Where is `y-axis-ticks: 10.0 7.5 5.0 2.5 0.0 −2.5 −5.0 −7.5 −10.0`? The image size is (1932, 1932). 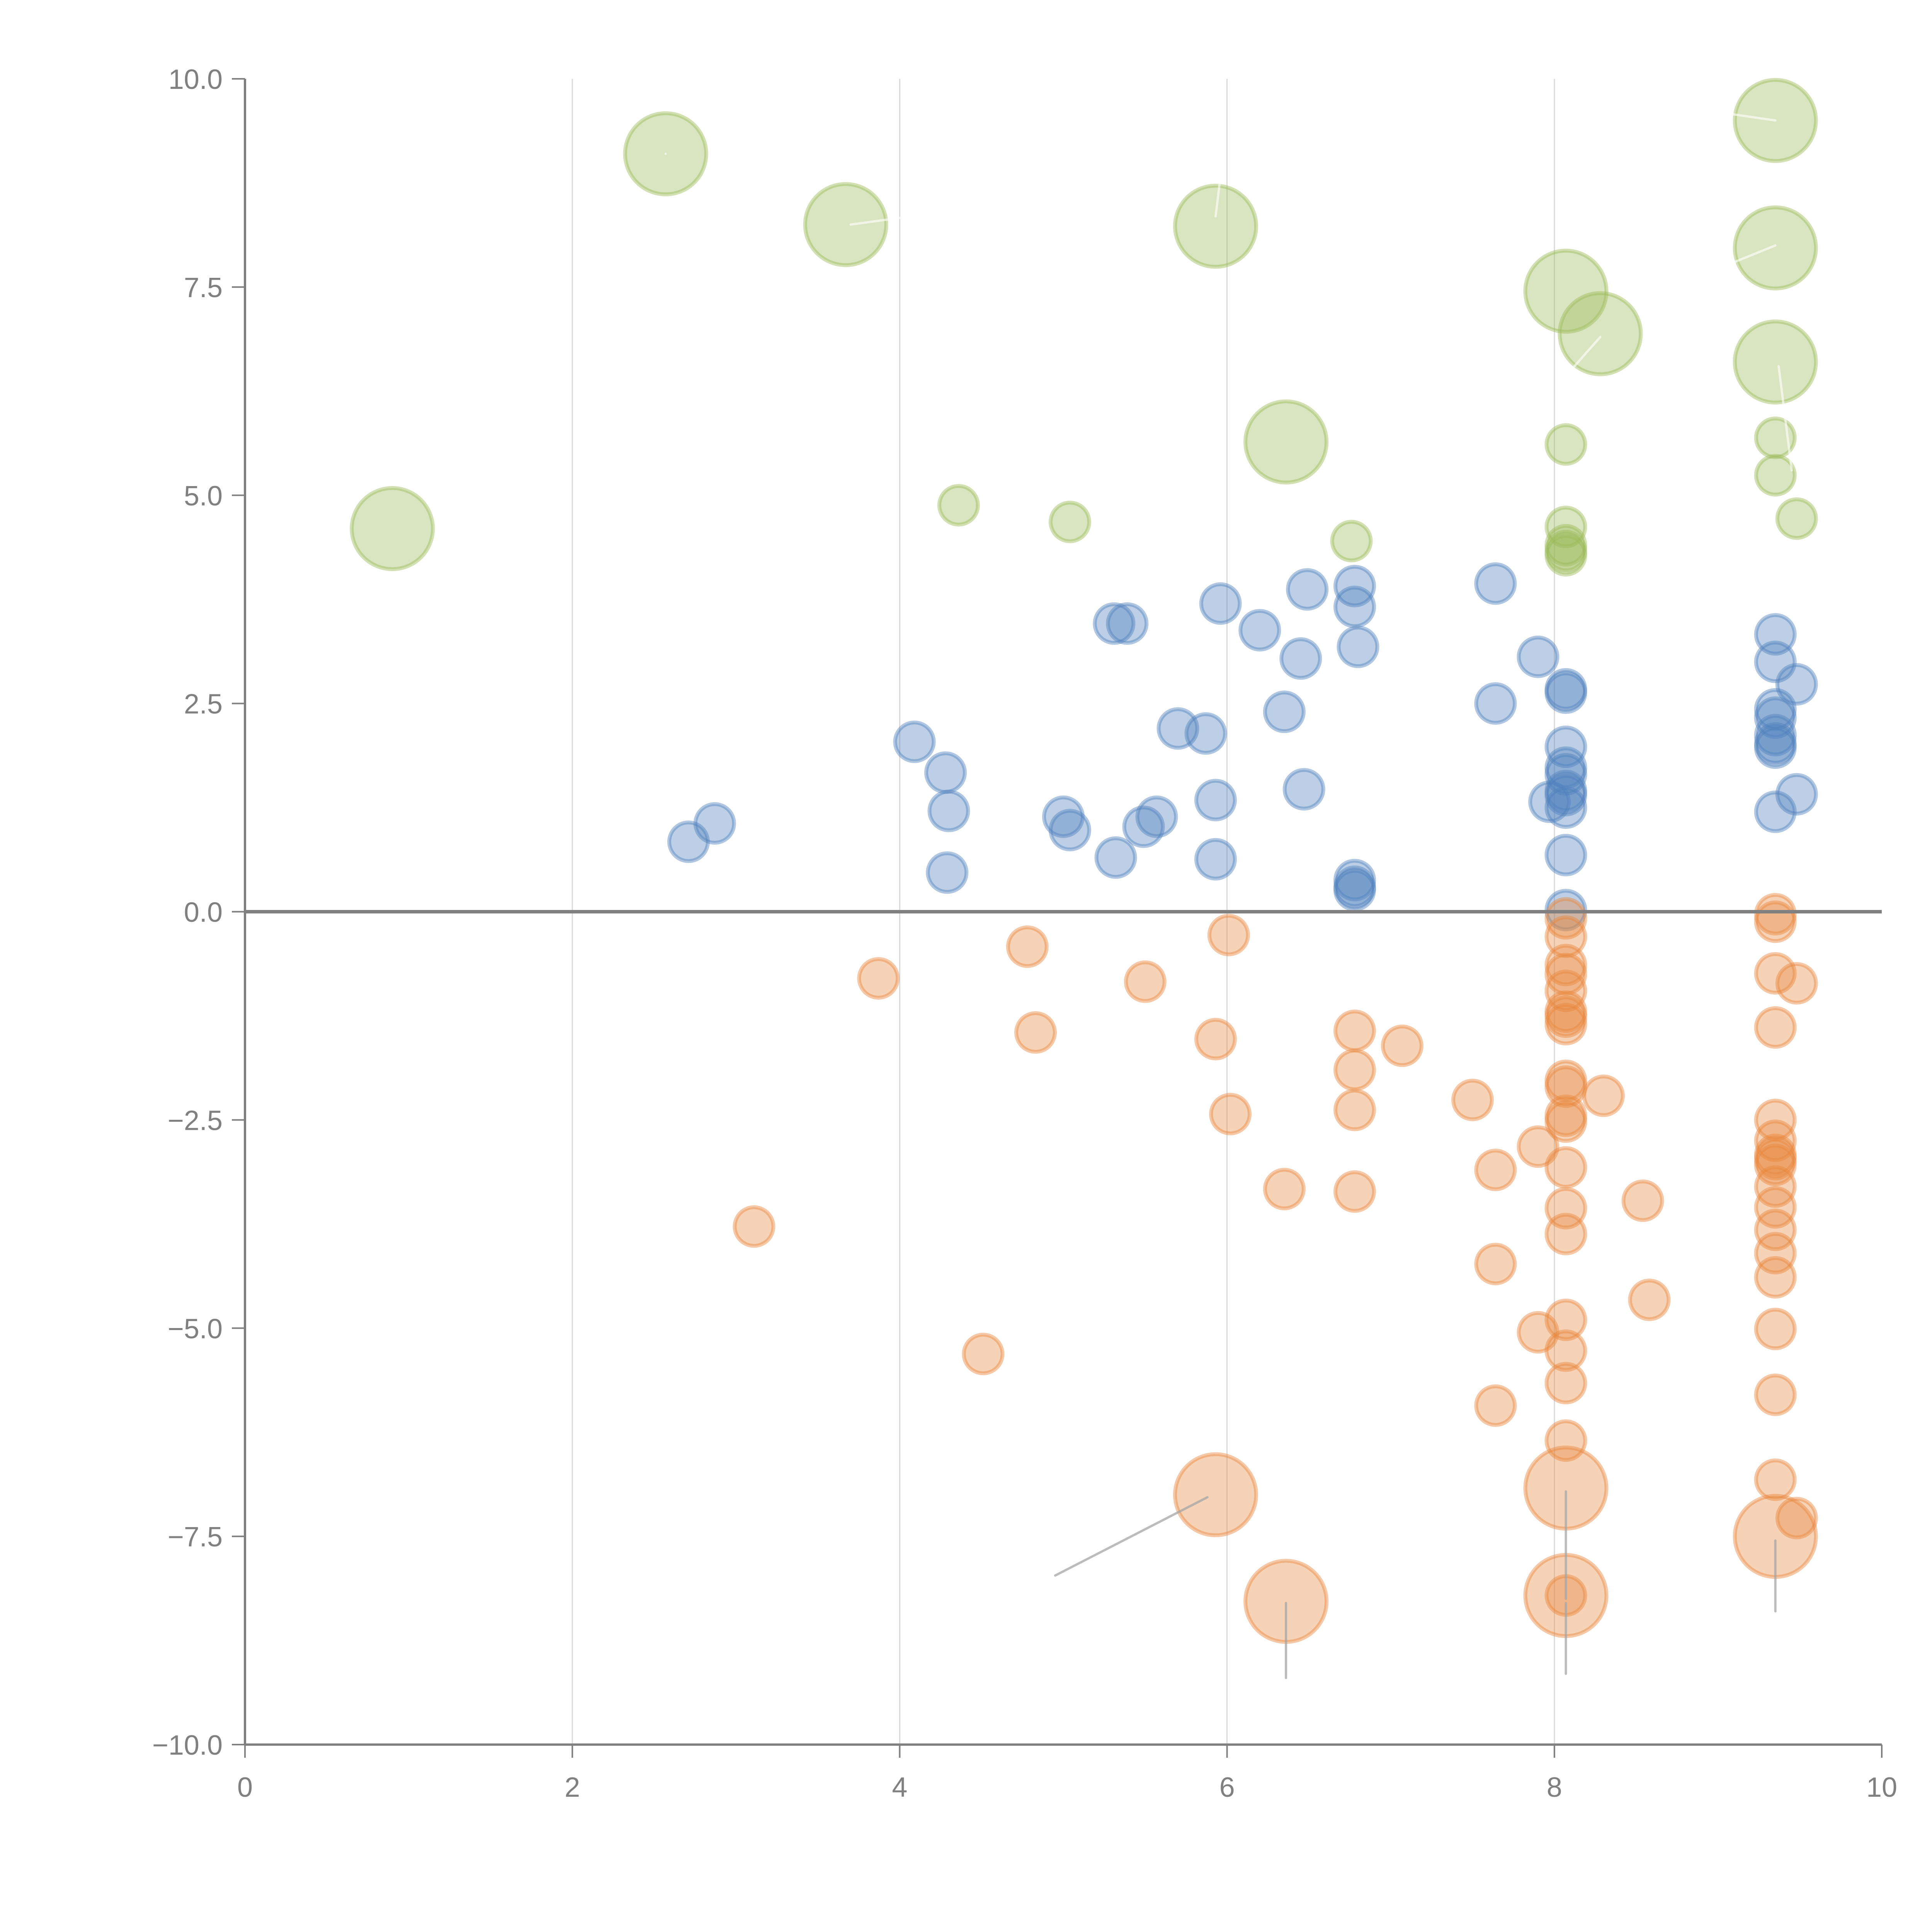
y-axis-ticks: 10.0 7.5 5.0 2.5 0.0 −2.5 −5.0 −7.5 −10.0 is located at coordinates (198, 913).